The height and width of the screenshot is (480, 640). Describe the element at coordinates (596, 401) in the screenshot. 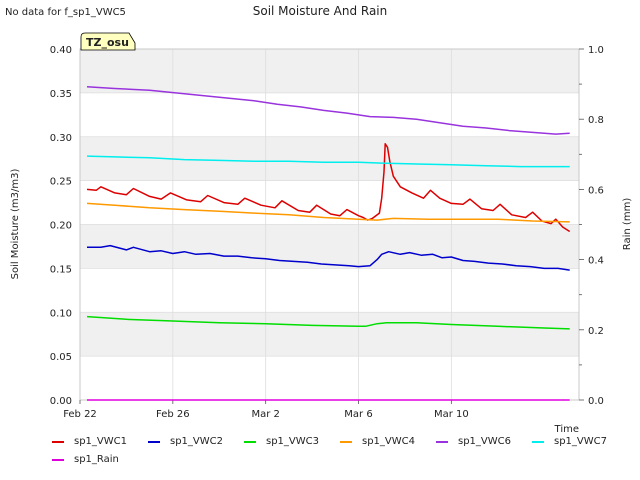

I see `y2-tick-label: 0.0` at that location.